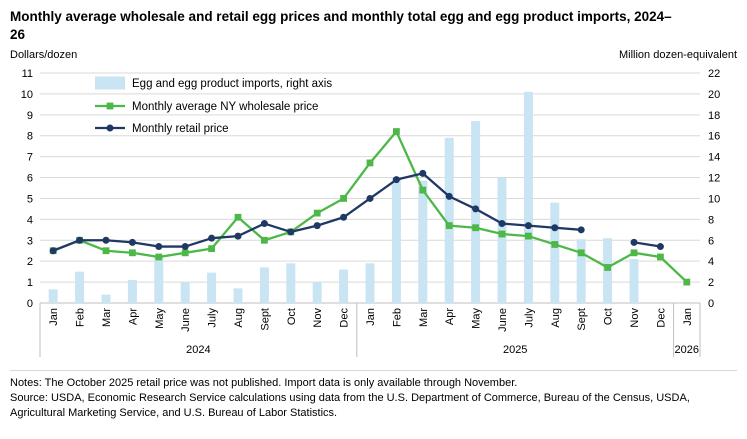 This screenshot has height=439, width=747. I want to click on left-axis-tick-label: 7, so click(30, 158).